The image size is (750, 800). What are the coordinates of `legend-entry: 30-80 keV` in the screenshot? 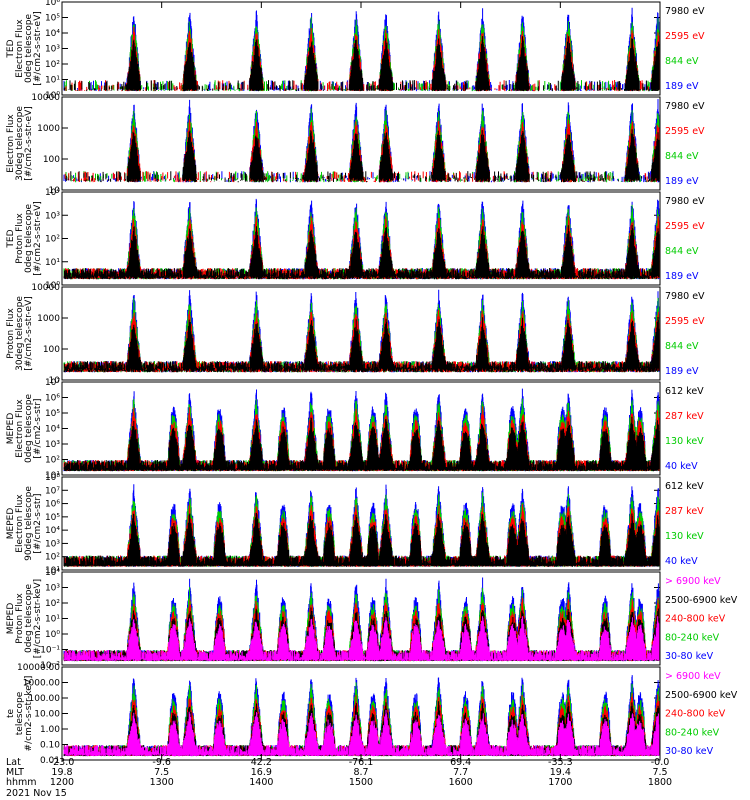 It's located at (689, 751).